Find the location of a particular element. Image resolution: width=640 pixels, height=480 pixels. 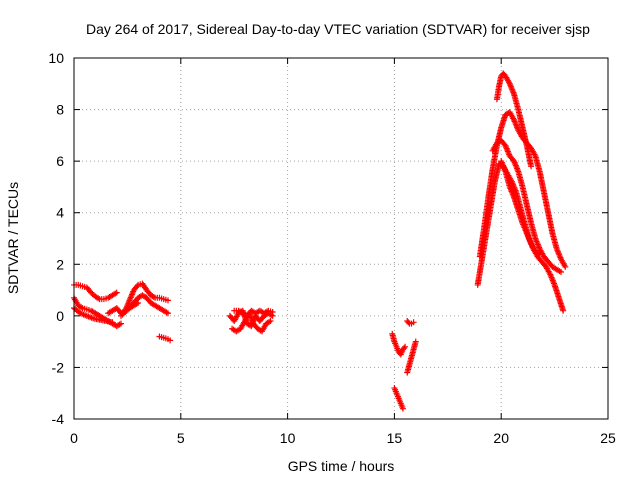

x-tick-label: 0 is located at coordinates (74, 438).